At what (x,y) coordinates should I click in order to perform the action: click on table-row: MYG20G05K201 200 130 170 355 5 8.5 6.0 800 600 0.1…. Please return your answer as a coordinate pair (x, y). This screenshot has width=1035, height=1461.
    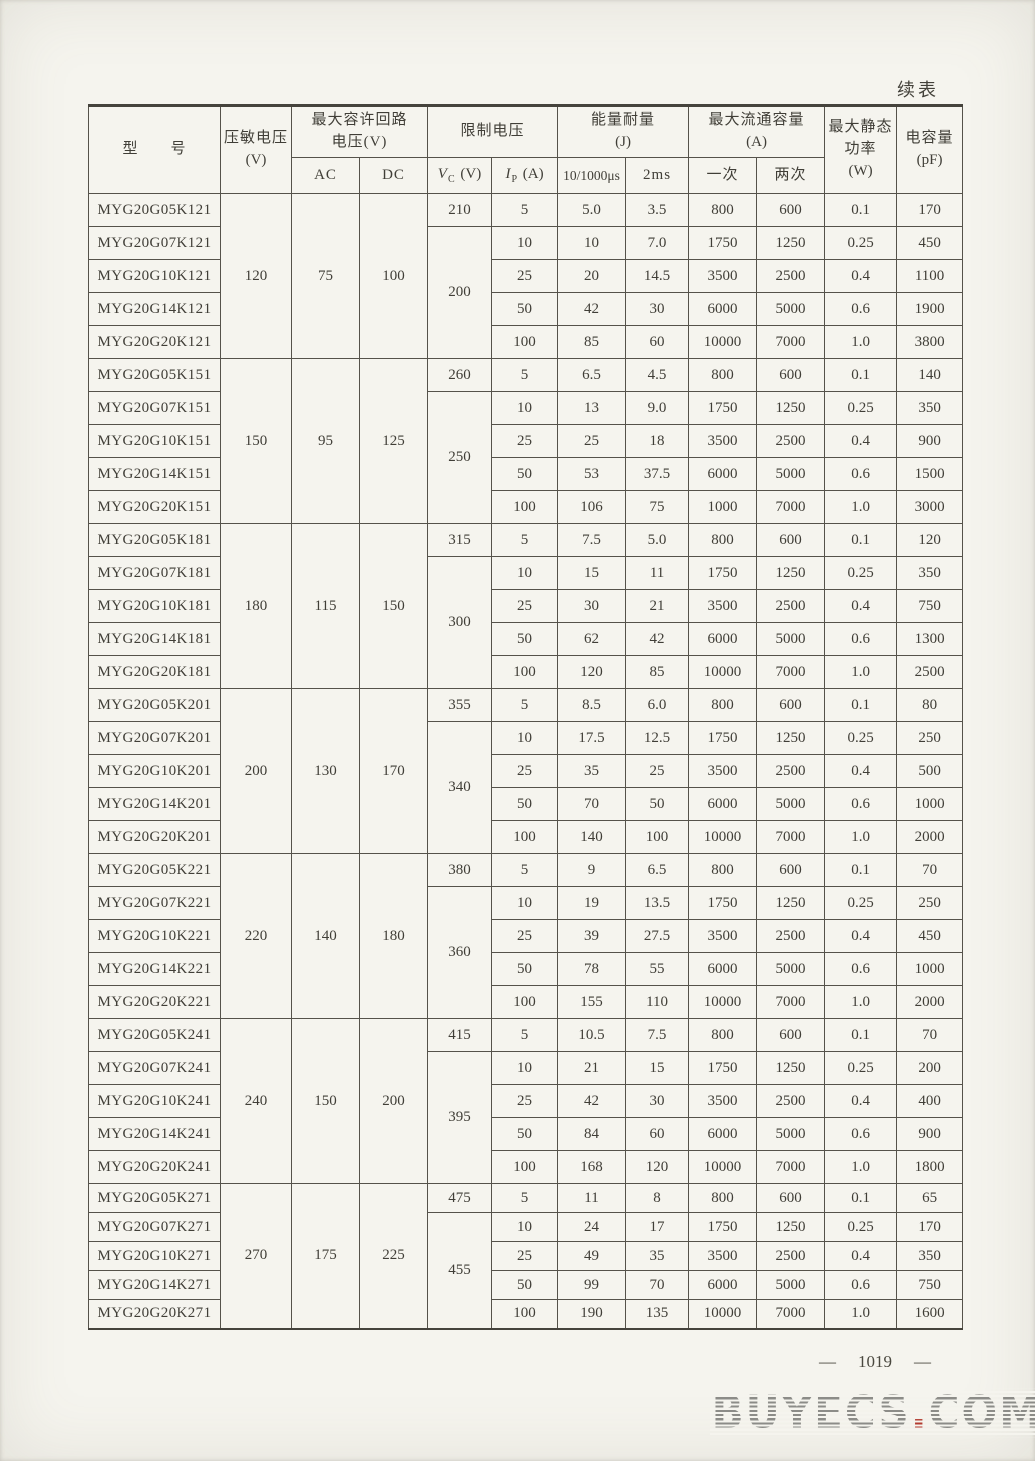
    Looking at the image, I should click on (526, 771).